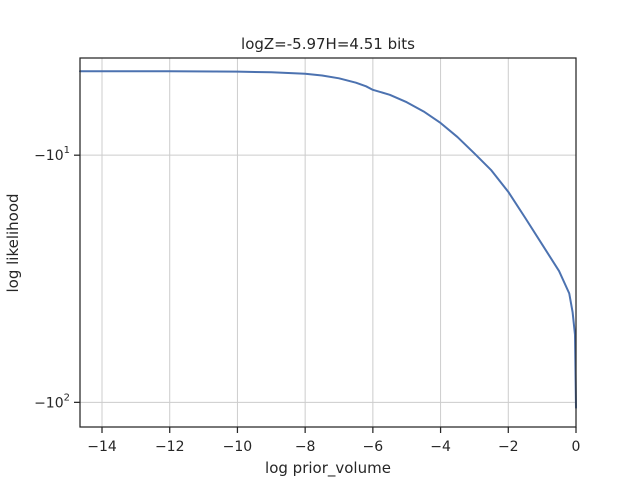 This screenshot has width=640, height=480. I want to click on chart-title: logZ=-5.97H=4.51 bits, so click(328, 44).